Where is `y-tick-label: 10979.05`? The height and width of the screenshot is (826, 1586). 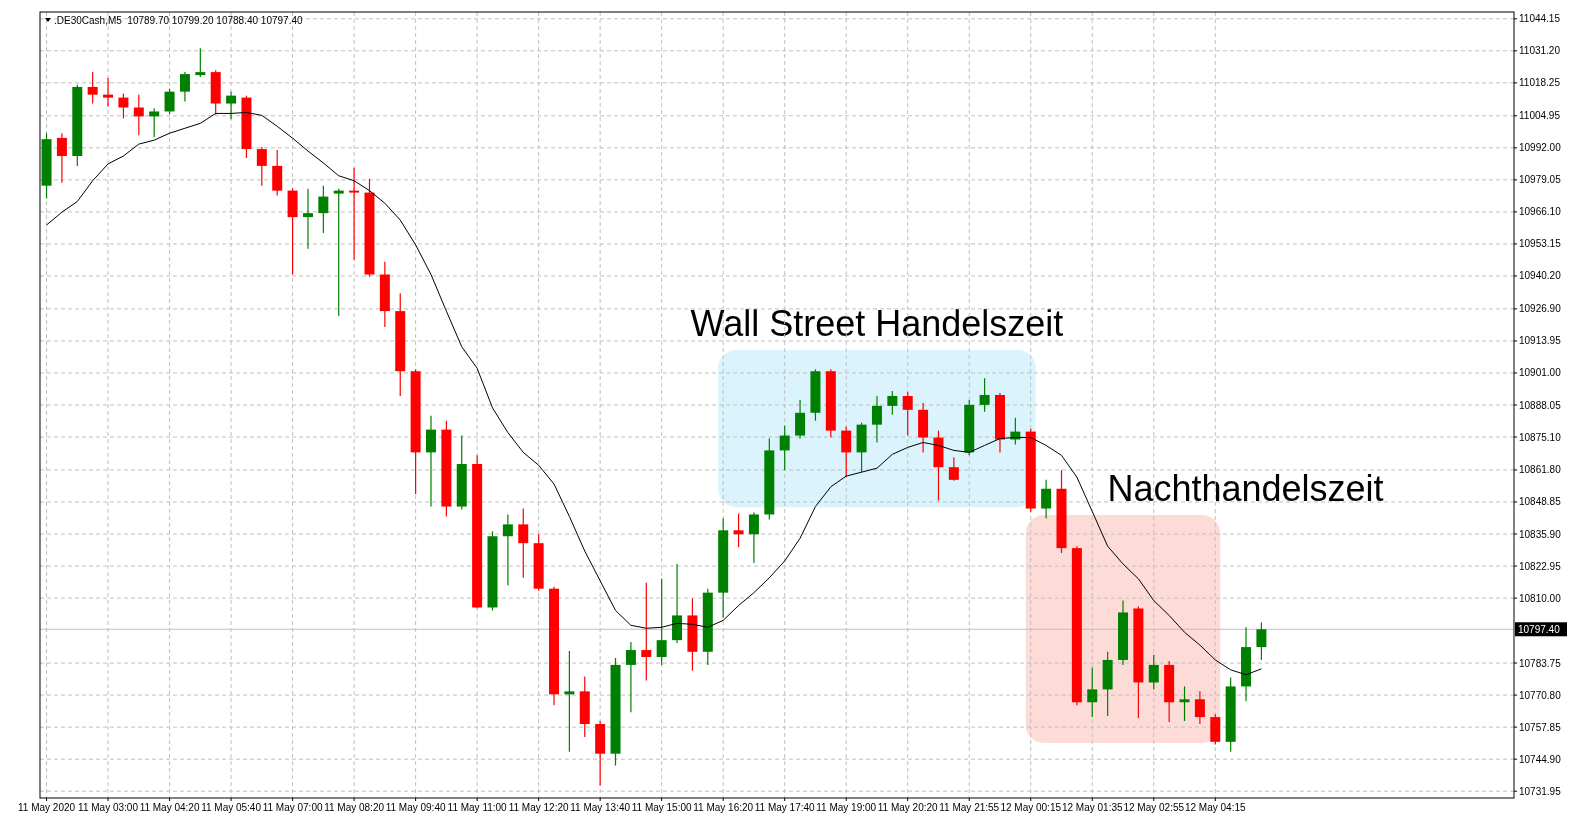 y-tick-label: 10979.05 is located at coordinates (1540, 180).